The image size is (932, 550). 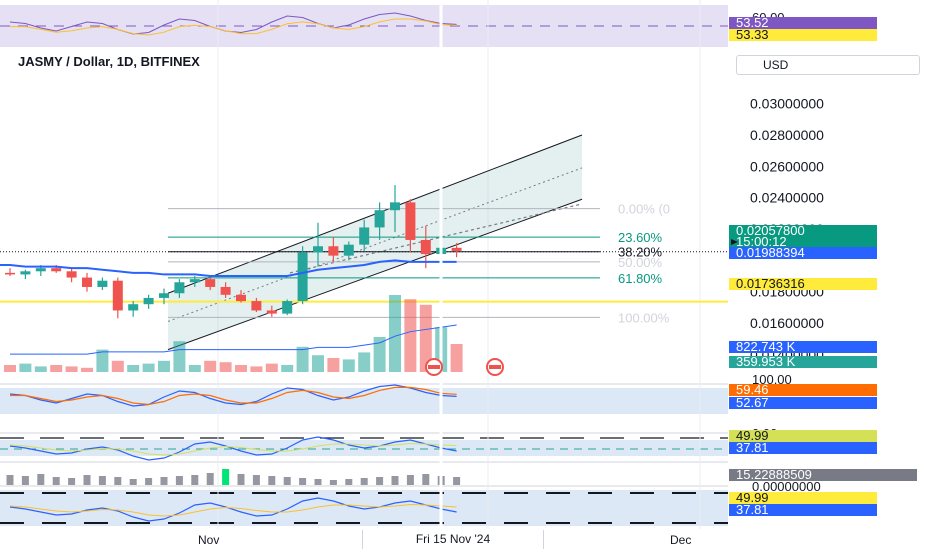 What do you see at coordinates (233, 510) in the screenshot?
I see `bottom-d-line` at bounding box center [233, 510].